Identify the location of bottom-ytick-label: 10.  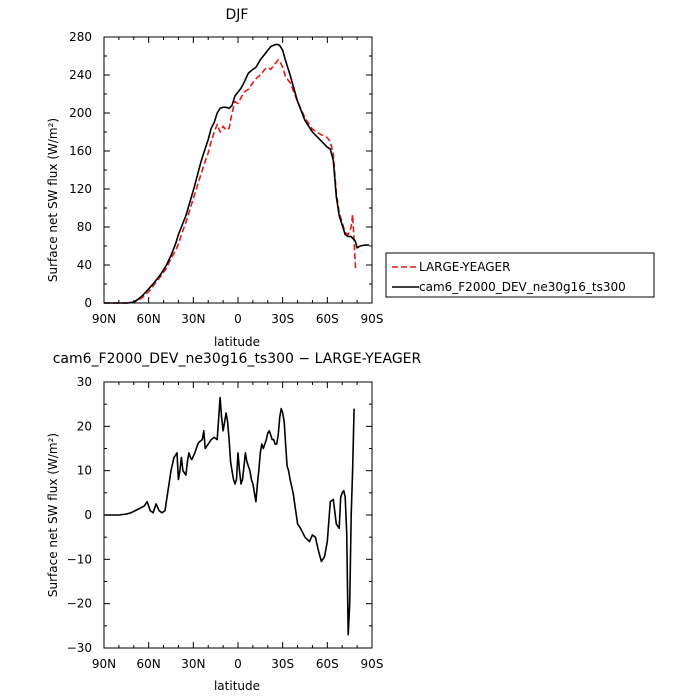
(84, 471).